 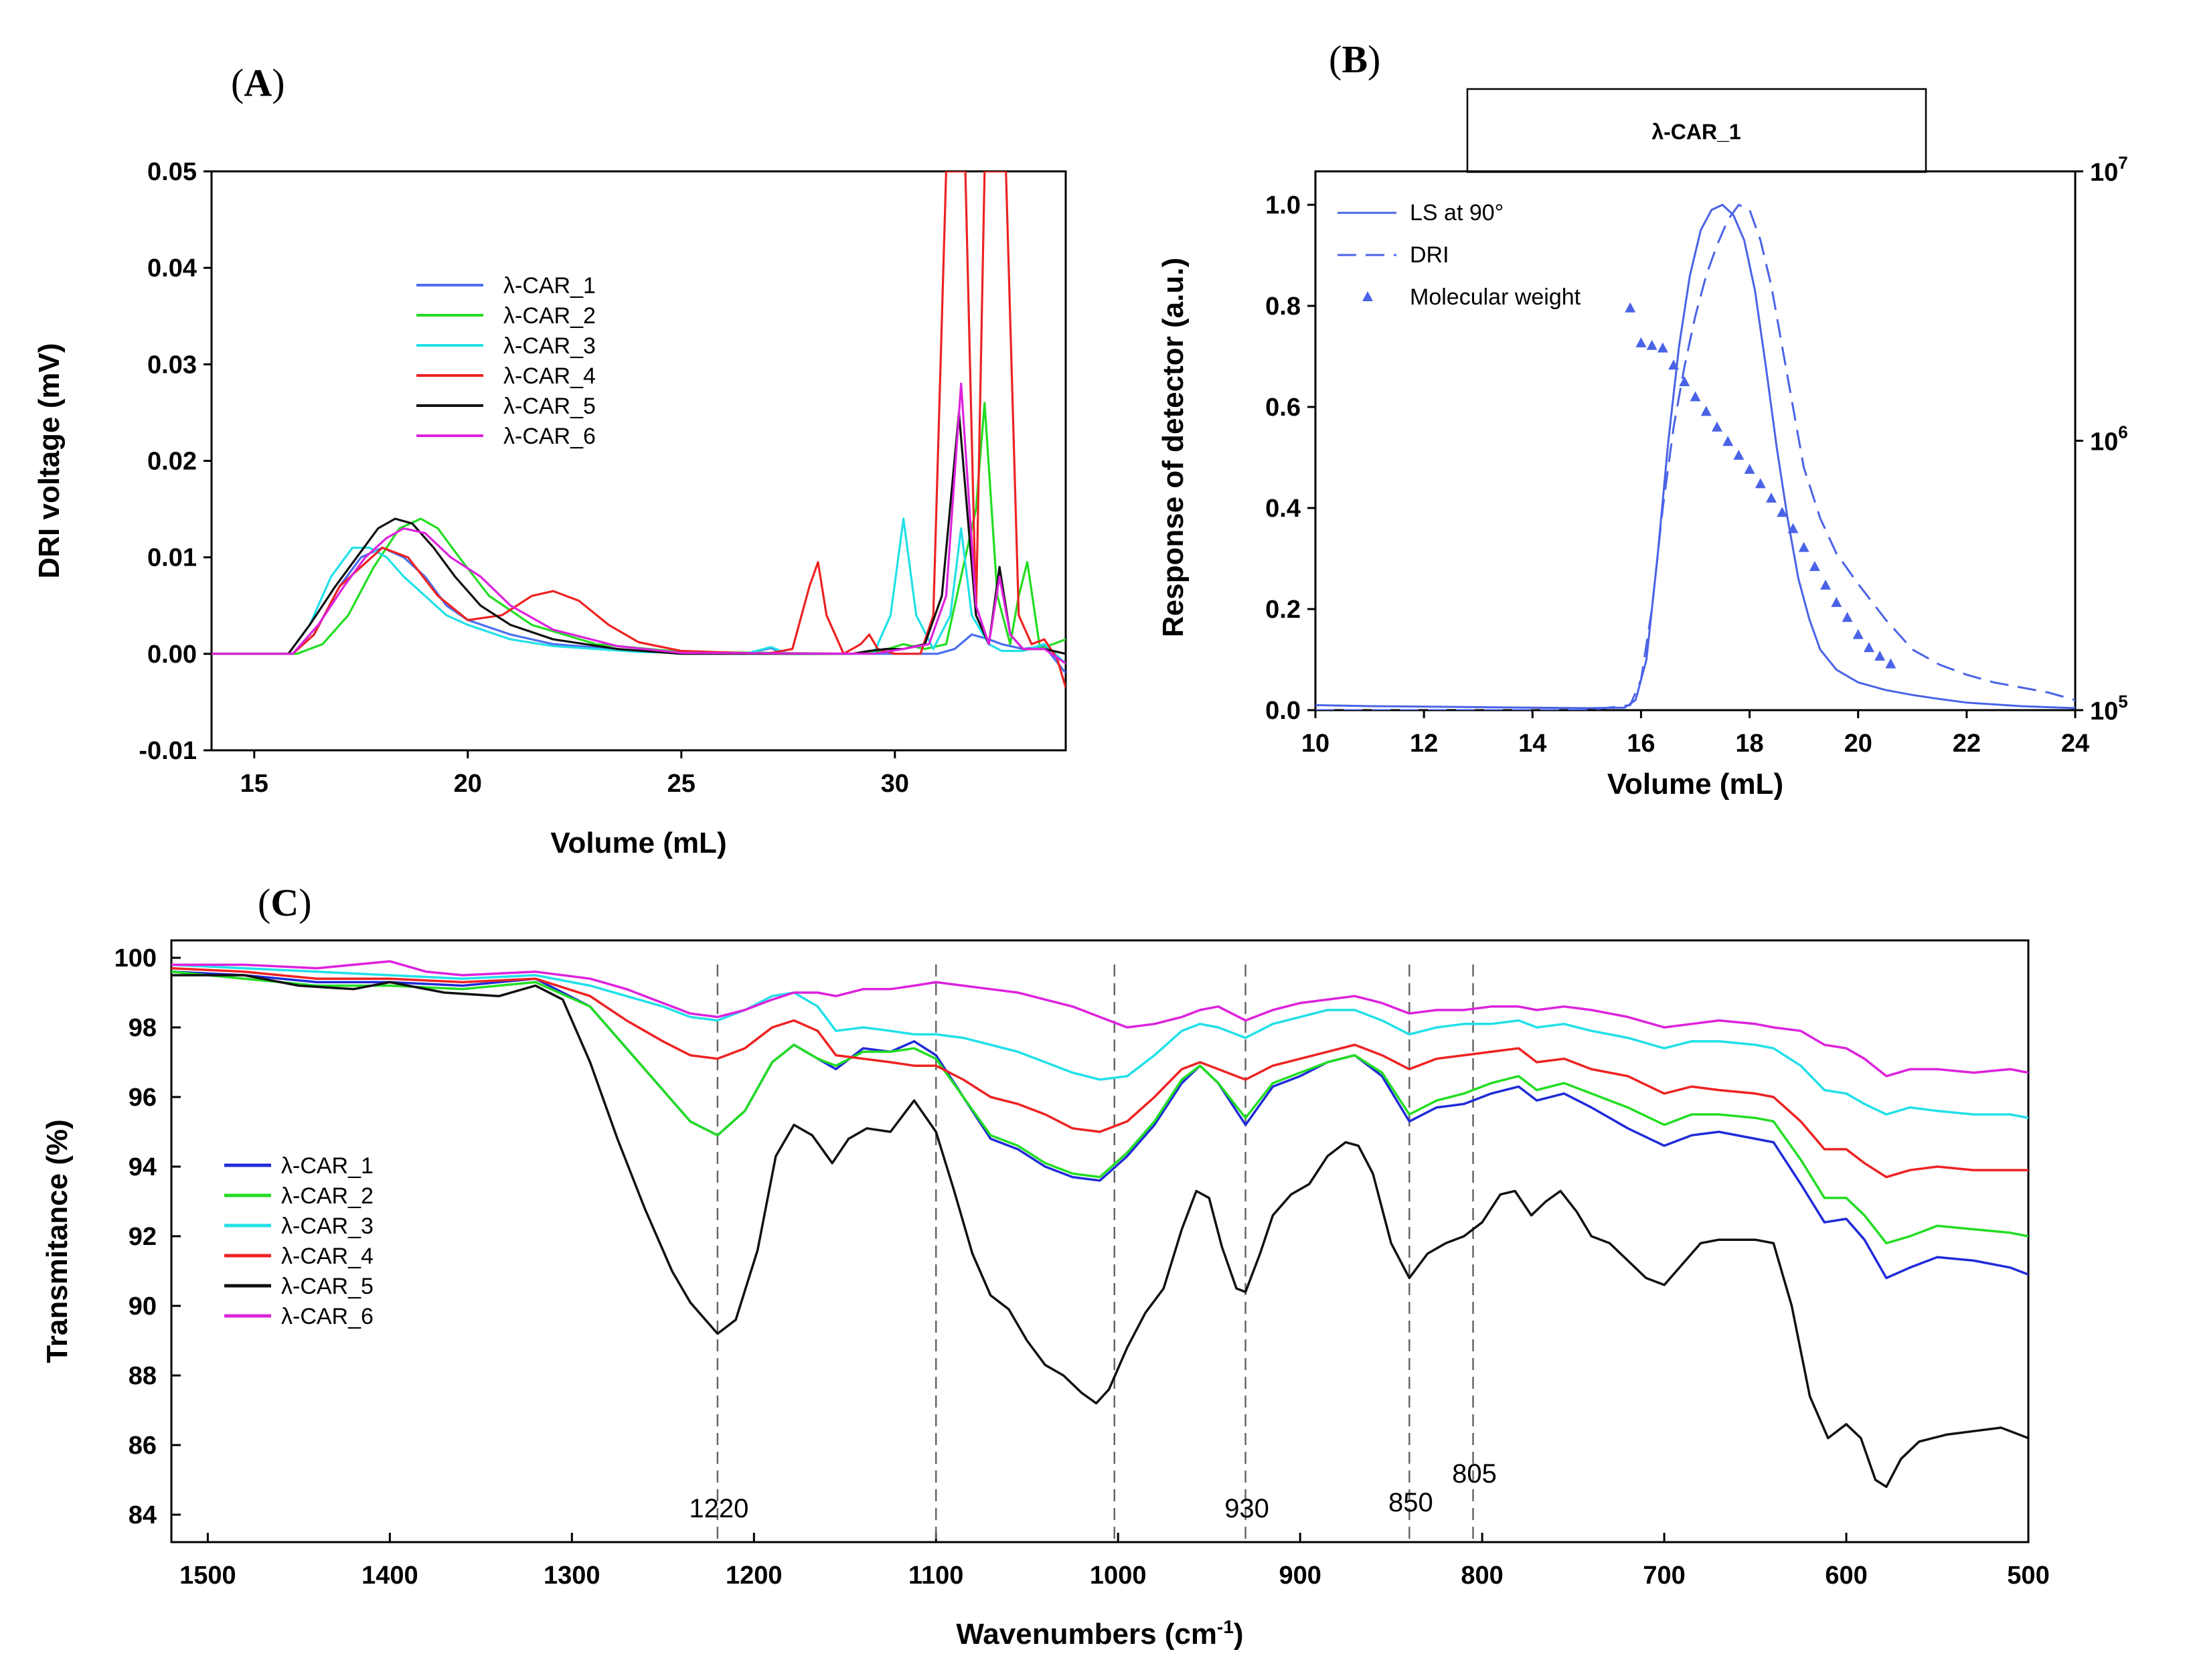 I want to click on legend-label: λ-CAR_5, so click(x=549, y=406).